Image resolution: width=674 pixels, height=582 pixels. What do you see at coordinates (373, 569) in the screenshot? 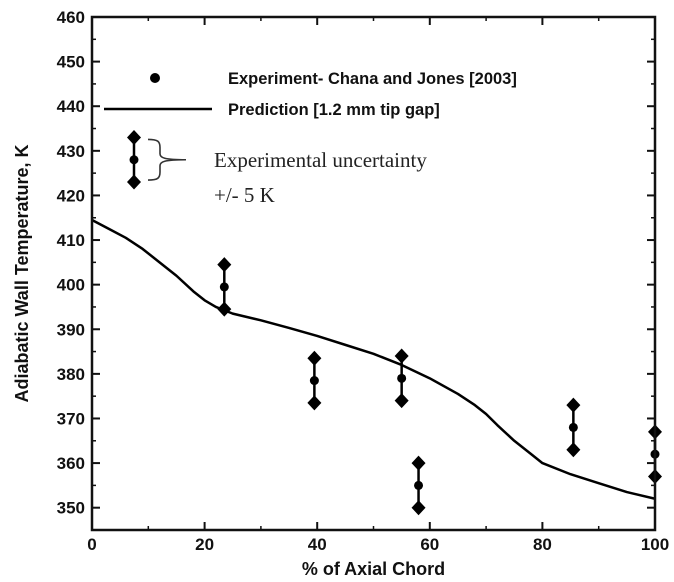
I see `x-axis-title: % of Axial Chord` at bounding box center [373, 569].